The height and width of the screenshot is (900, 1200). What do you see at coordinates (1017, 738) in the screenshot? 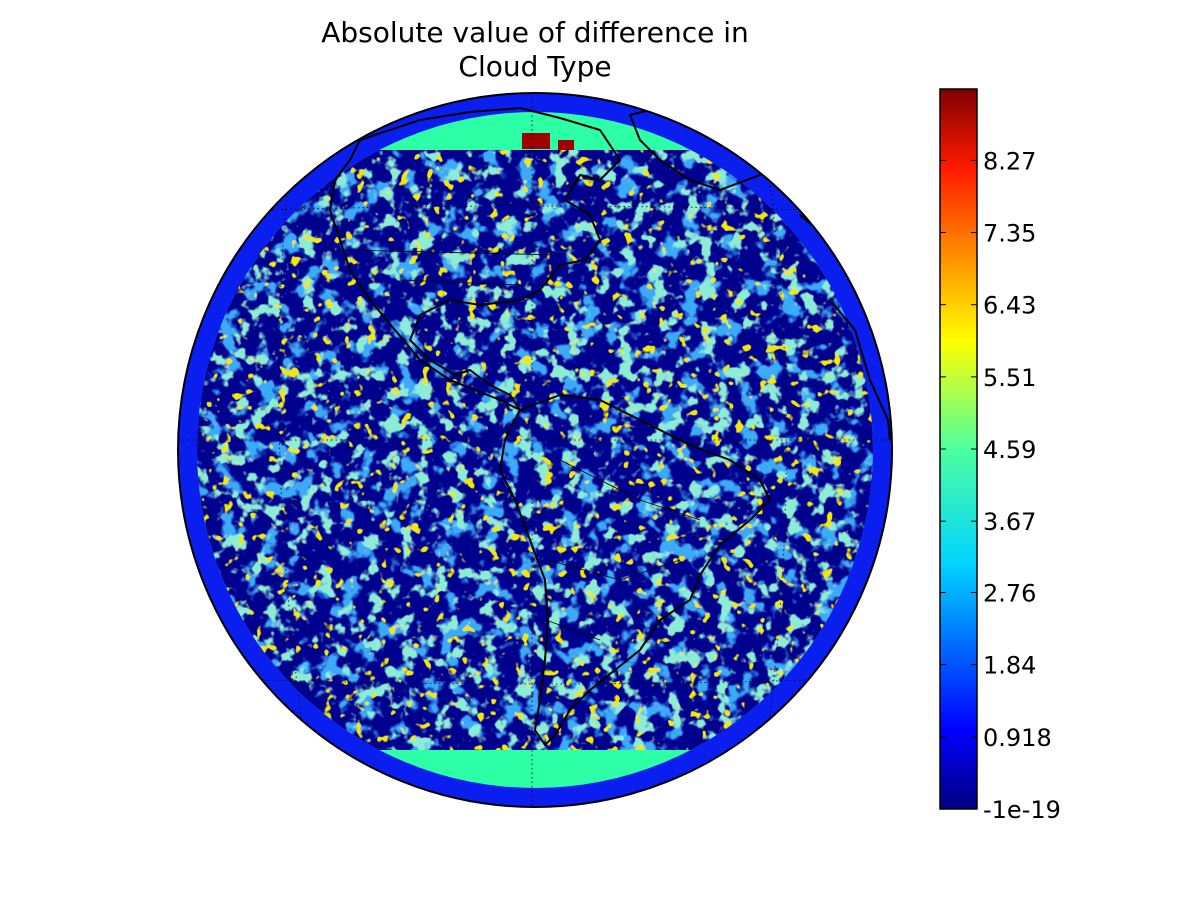
I see `colorbar-tick-label: 0.918` at bounding box center [1017, 738].